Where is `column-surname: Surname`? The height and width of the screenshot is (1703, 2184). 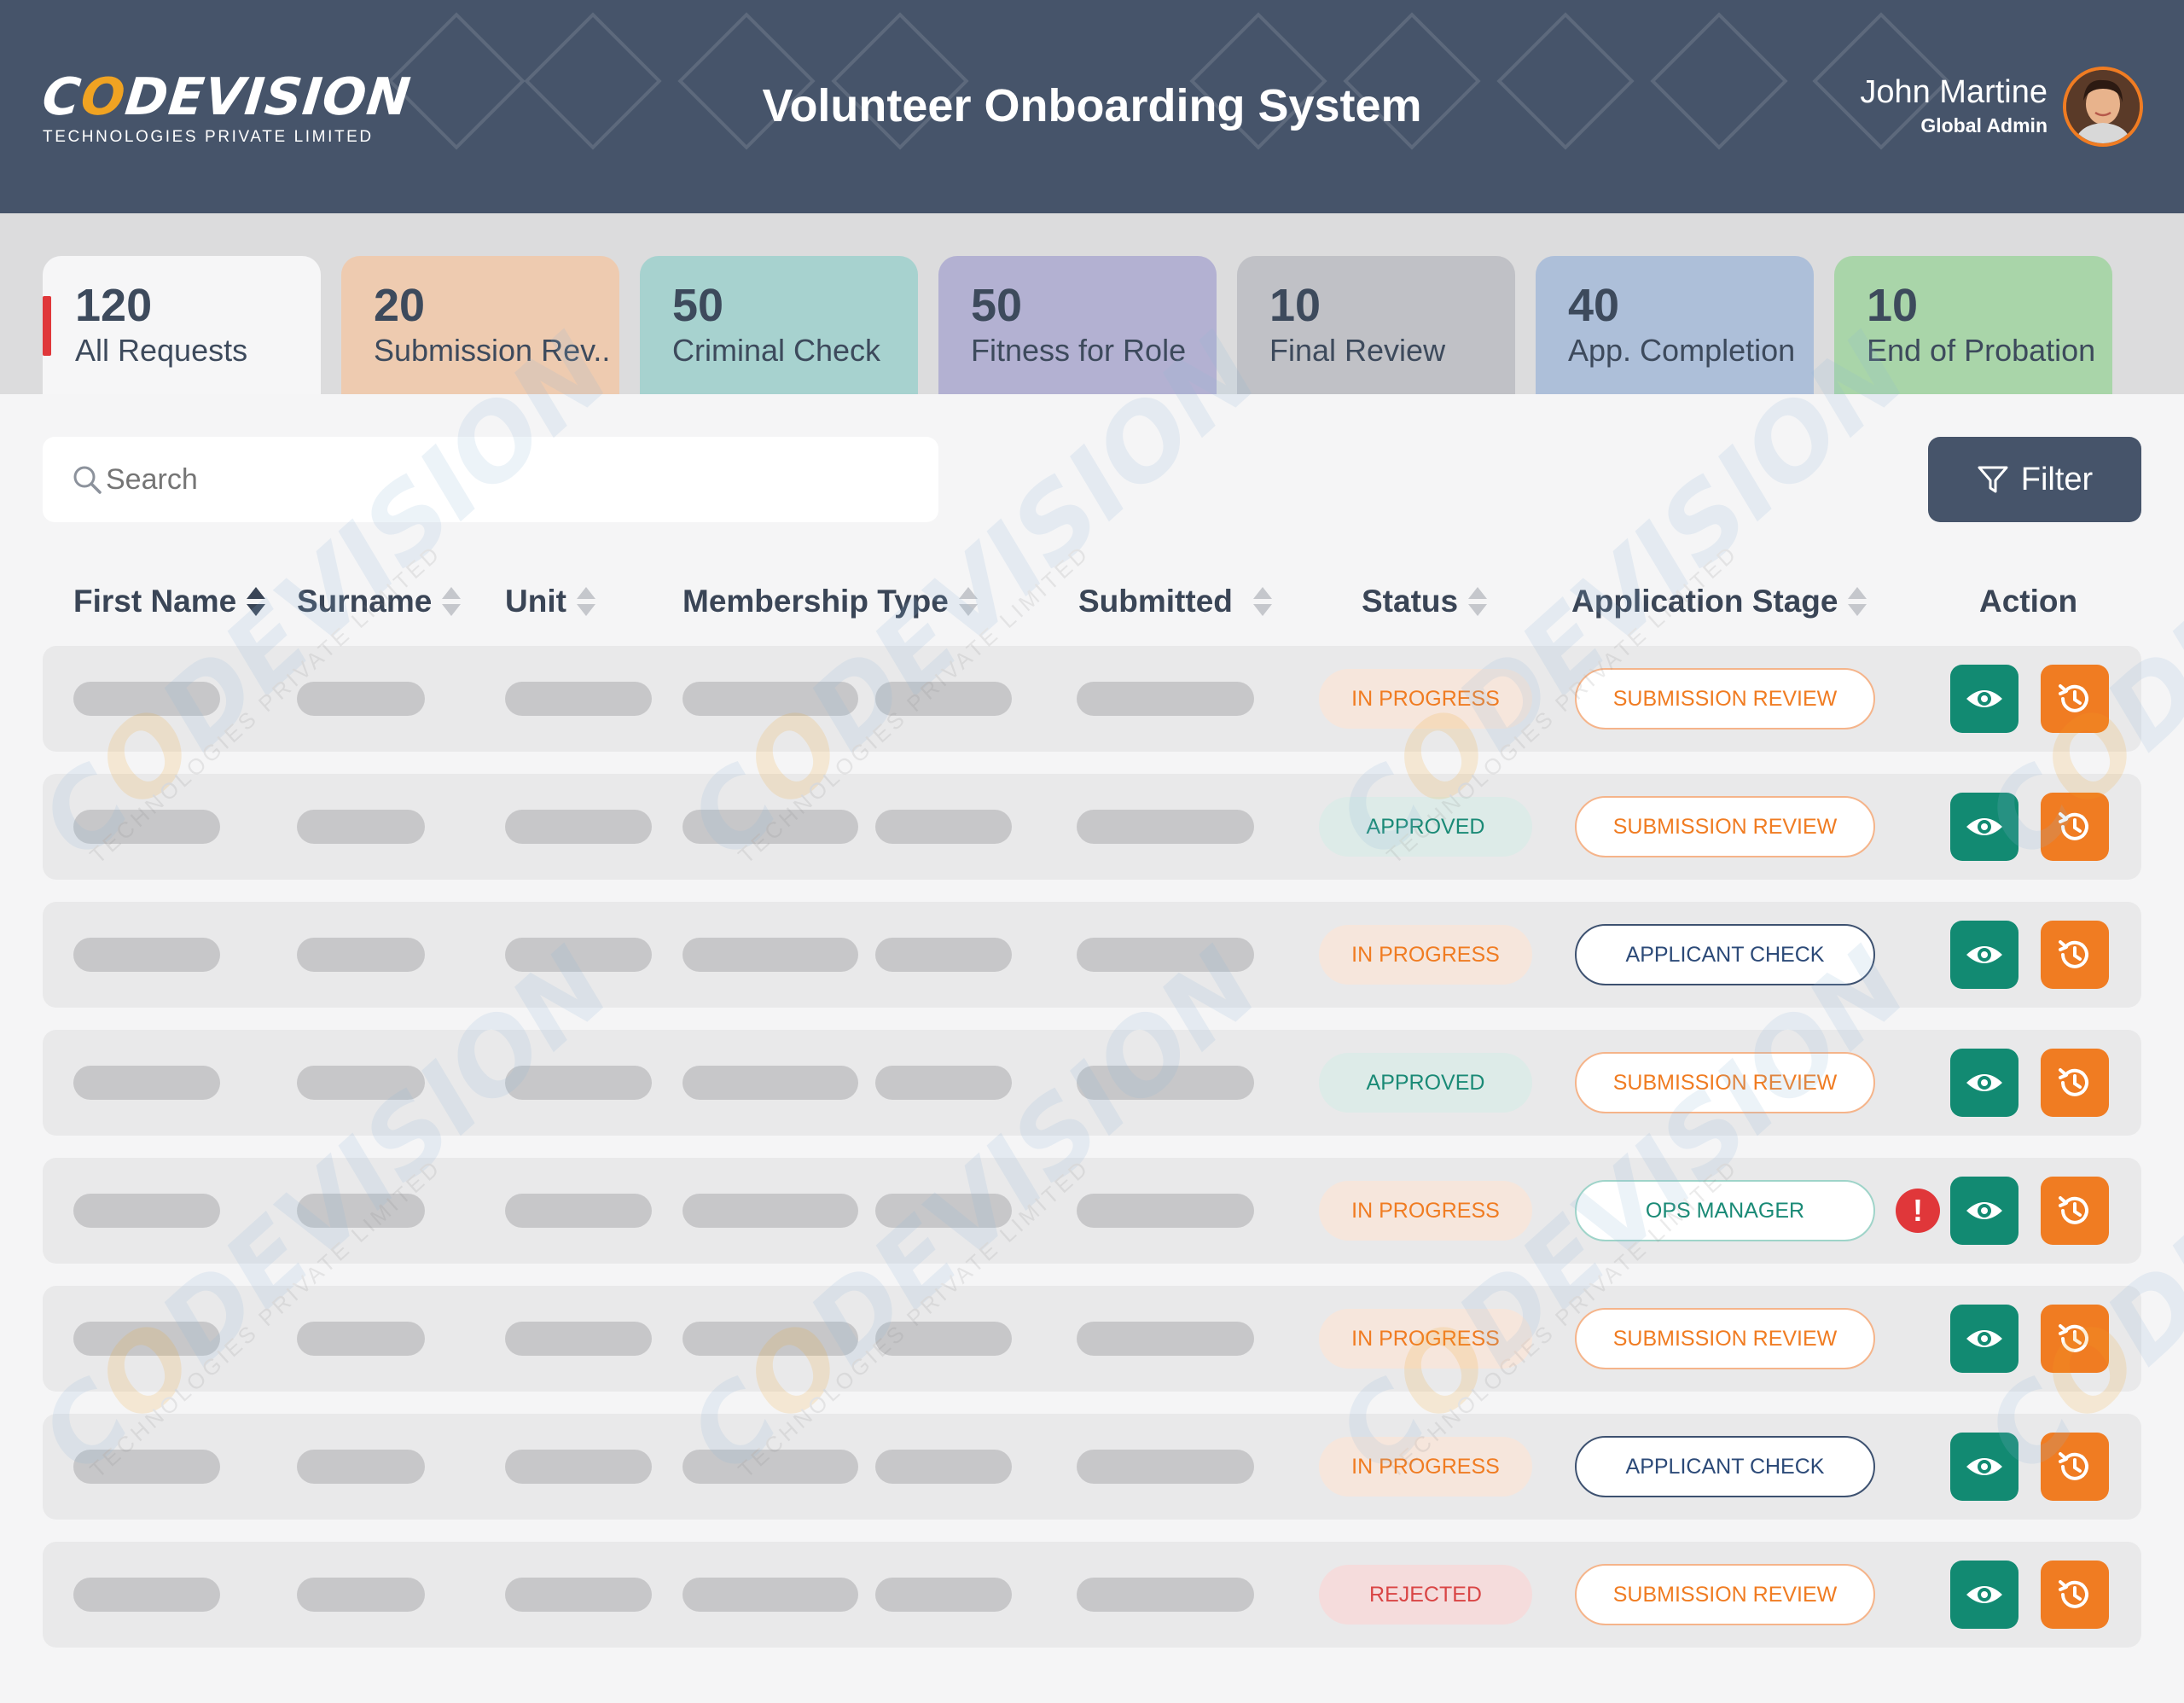 column-surname: Surname is located at coordinates (379, 601).